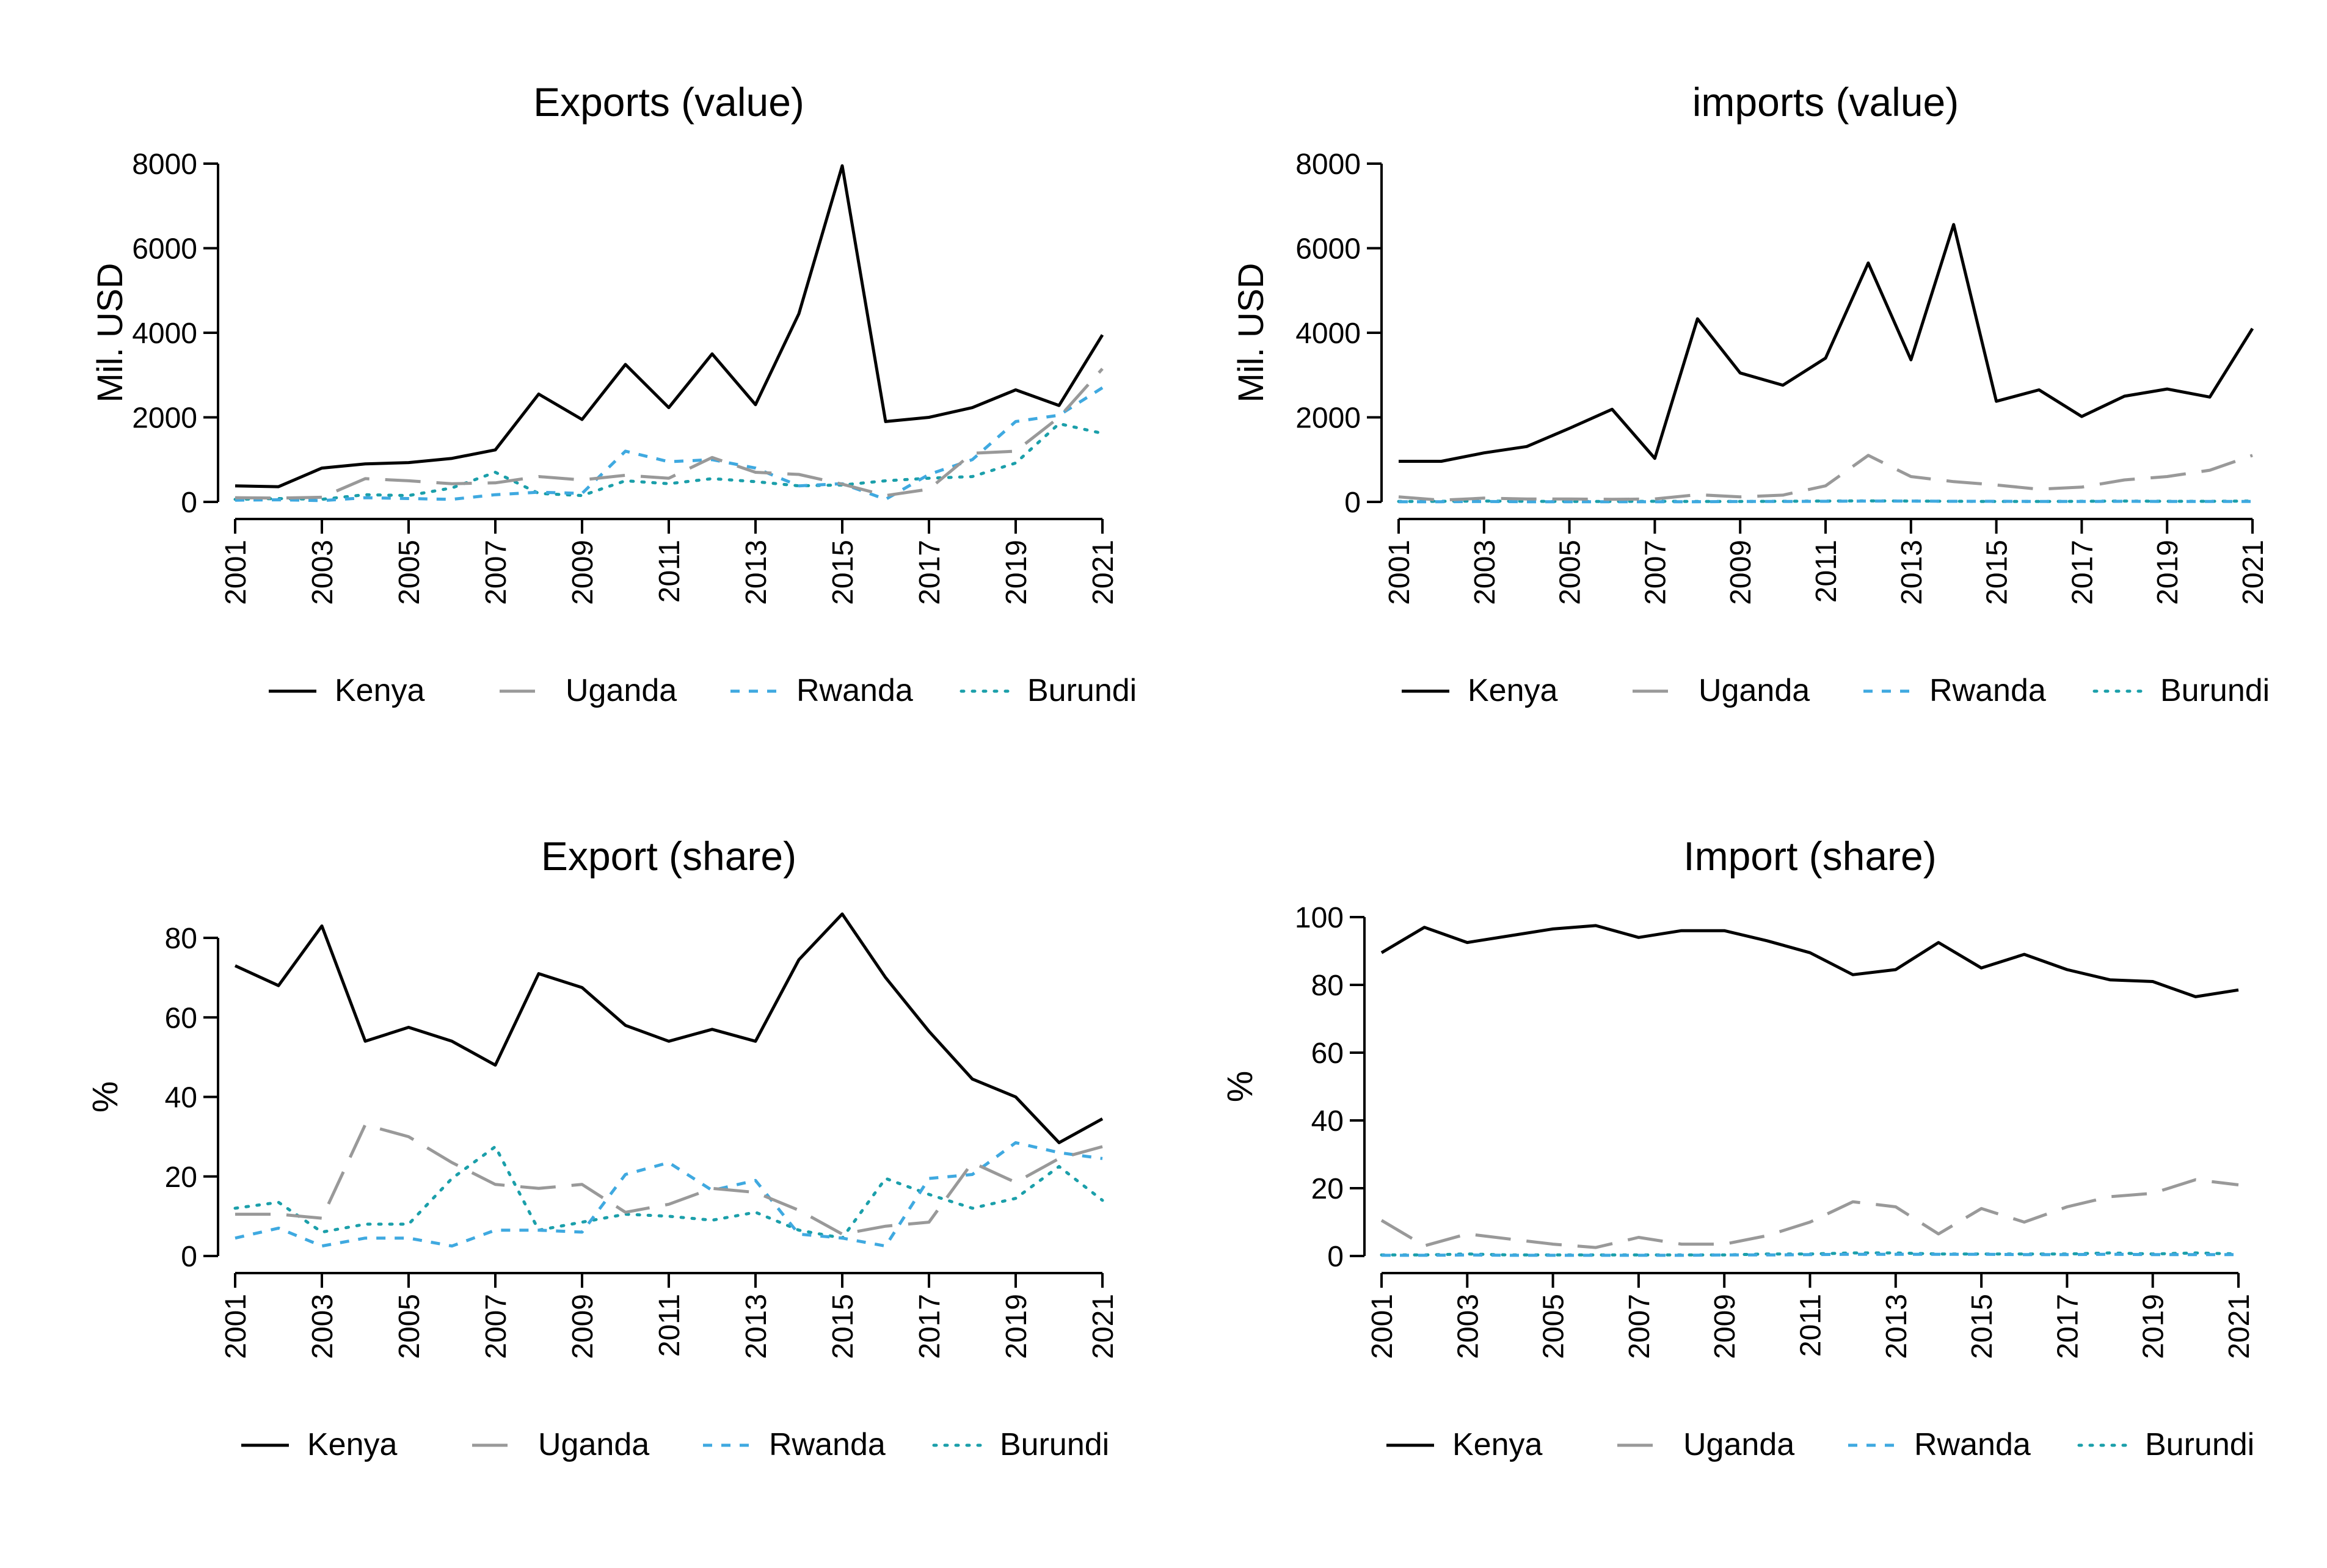  I want to click on chart-title: imports (value), so click(1826, 102).